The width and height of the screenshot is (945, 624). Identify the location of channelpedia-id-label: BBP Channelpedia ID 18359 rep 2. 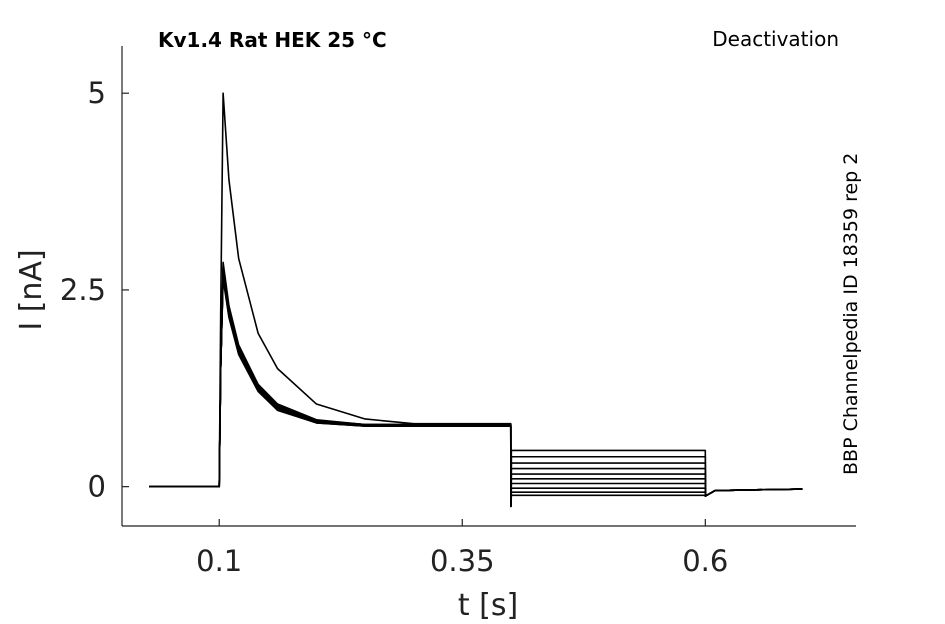
(851, 314).